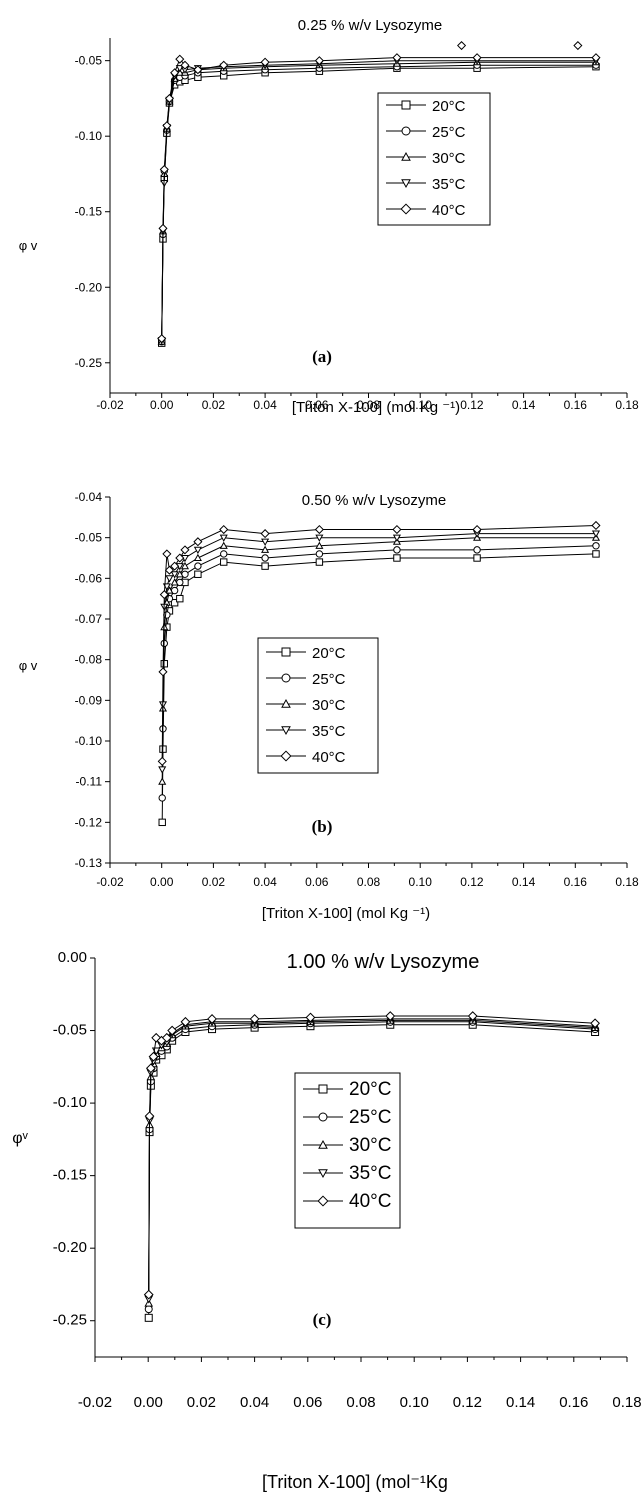  What do you see at coordinates (89, 363) in the screenshot?
I see `y-tick-label: -0.25` at bounding box center [89, 363].